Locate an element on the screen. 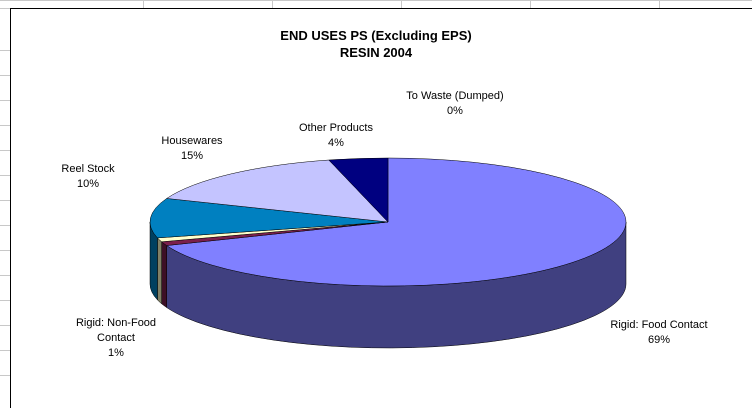 The height and width of the screenshot is (408, 752). data-label: Housewares 15% is located at coordinates (192, 149).